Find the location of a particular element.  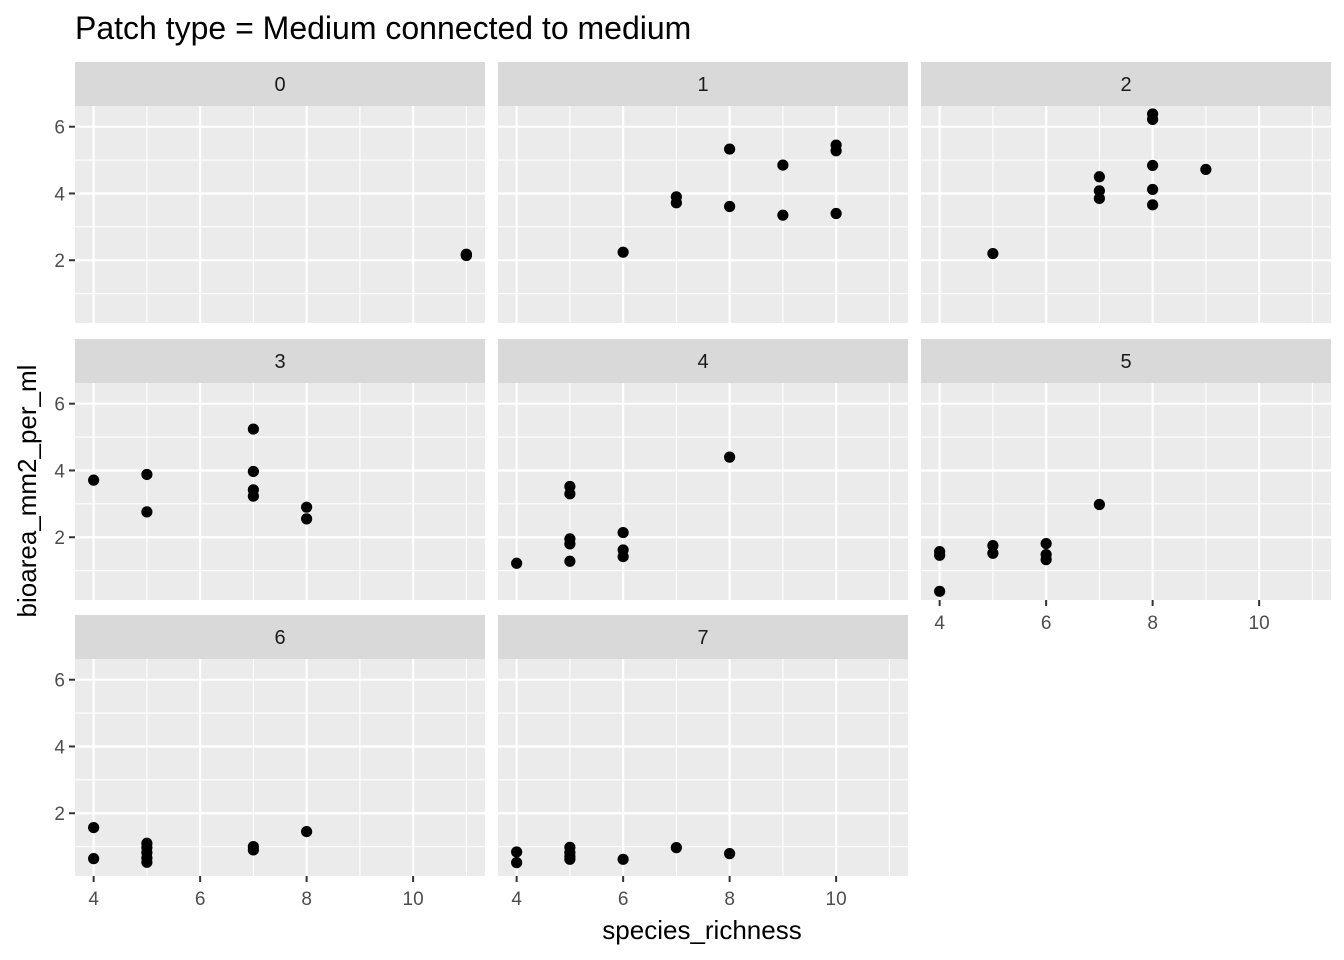

facet-panel-7: 7 4 6 8 10 is located at coordinates (703, 762).